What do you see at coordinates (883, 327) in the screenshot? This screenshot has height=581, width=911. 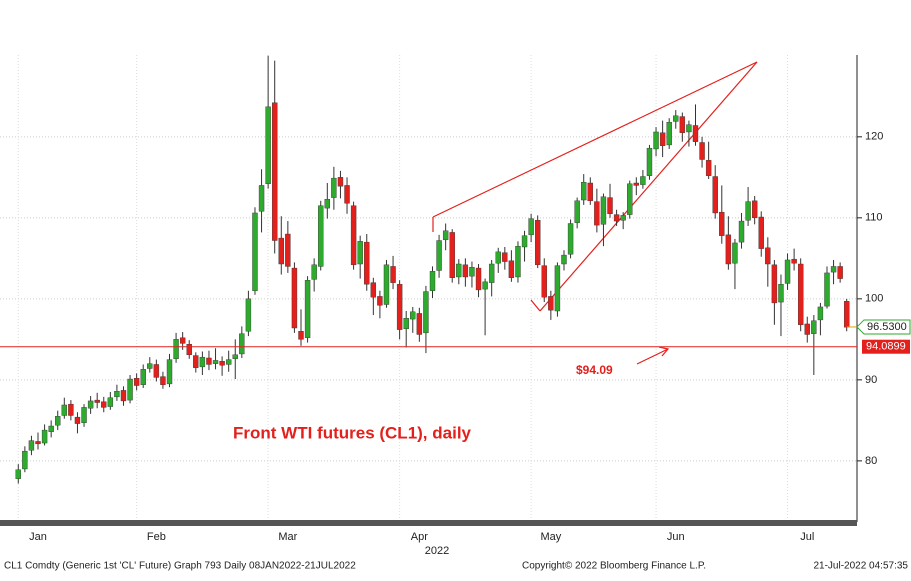 I see `last-price-box` at bounding box center [883, 327].